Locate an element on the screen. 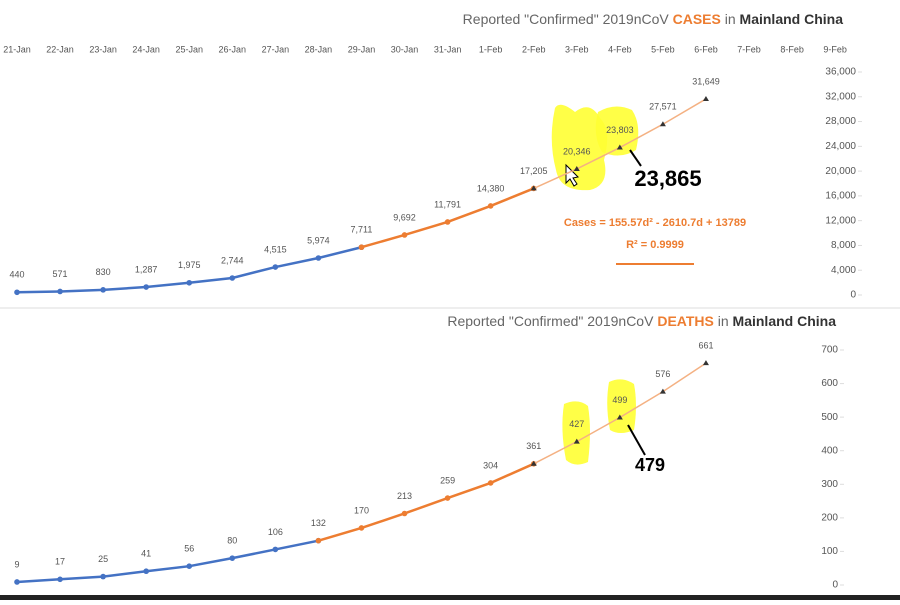 The width and height of the screenshot is (900, 605). x-tick-label: 8-Feb is located at coordinates (792, 49).